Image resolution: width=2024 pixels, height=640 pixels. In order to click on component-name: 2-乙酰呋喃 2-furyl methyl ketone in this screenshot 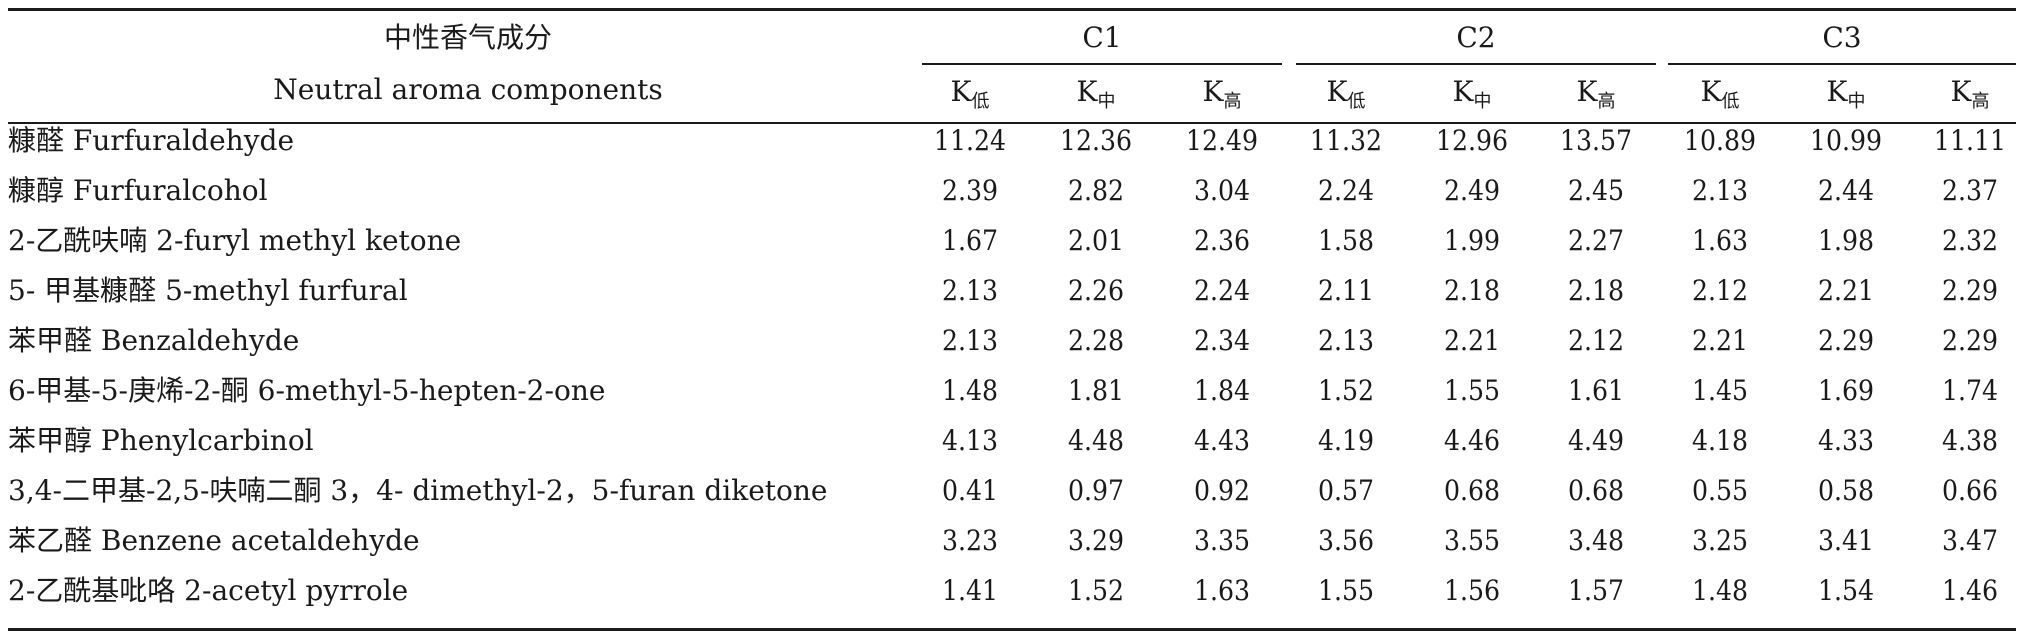, I will do `click(235, 240)`.